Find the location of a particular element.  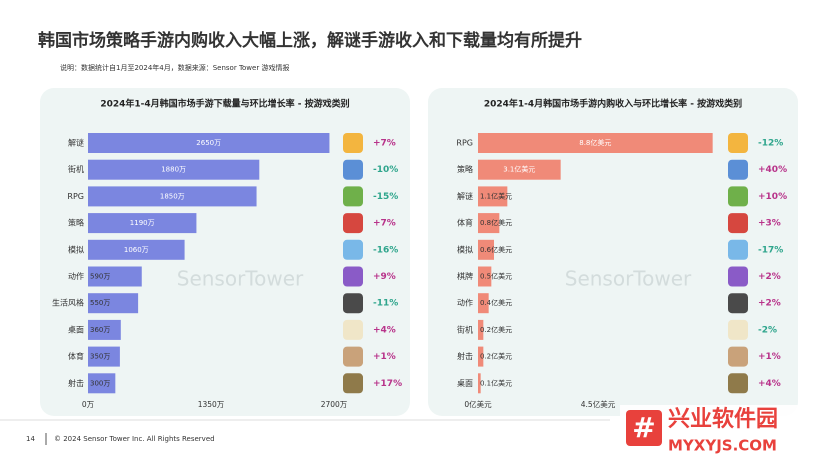

value-label: 0.8亿美元 is located at coordinates (496, 222).